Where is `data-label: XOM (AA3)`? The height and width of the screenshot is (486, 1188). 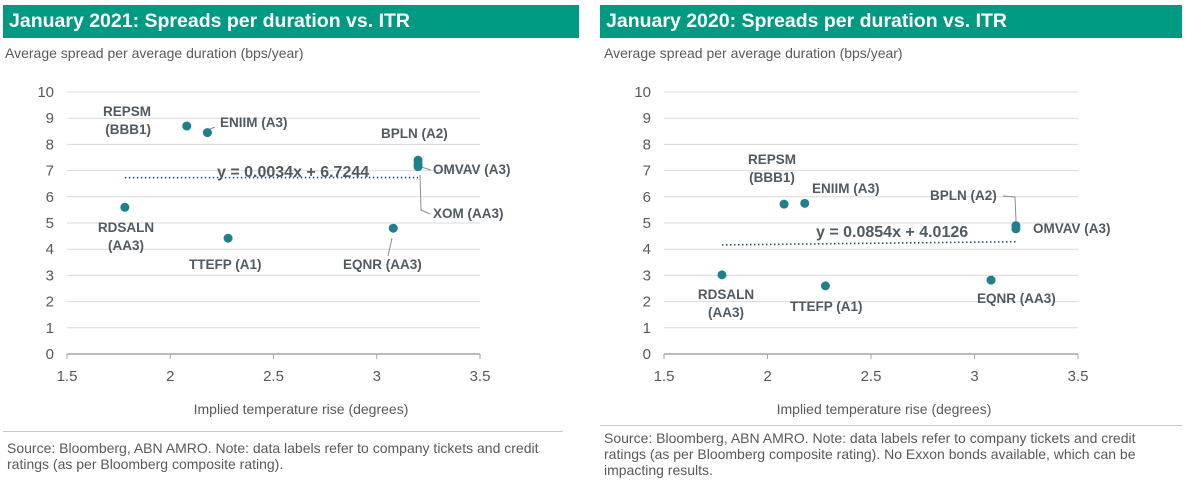 data-label: XOM (AA3) is located at coordinates (468, 213).